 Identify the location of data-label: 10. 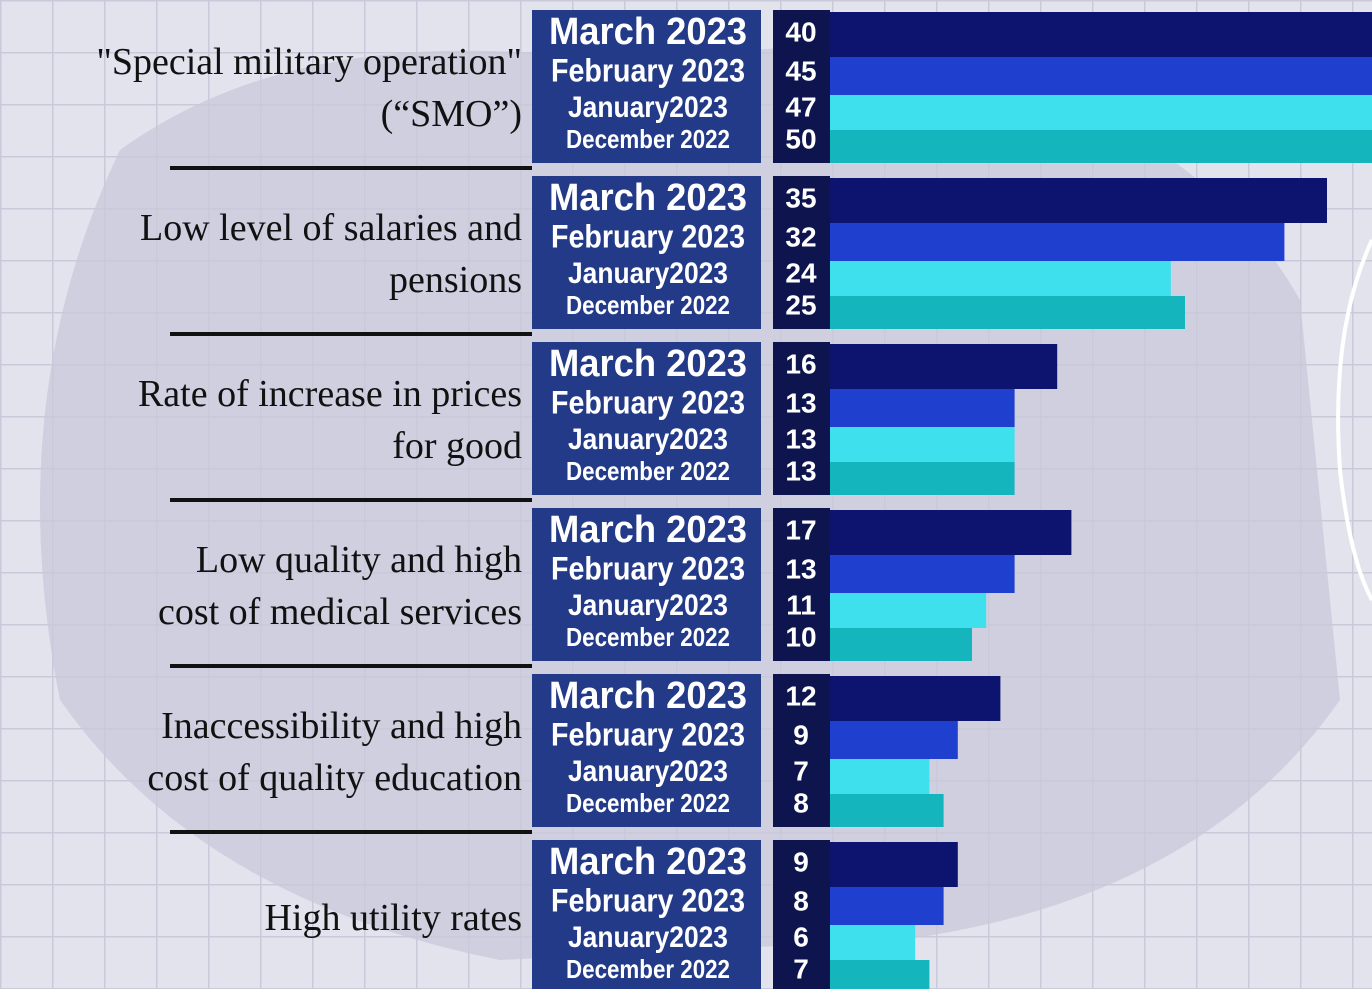
(800, 636).